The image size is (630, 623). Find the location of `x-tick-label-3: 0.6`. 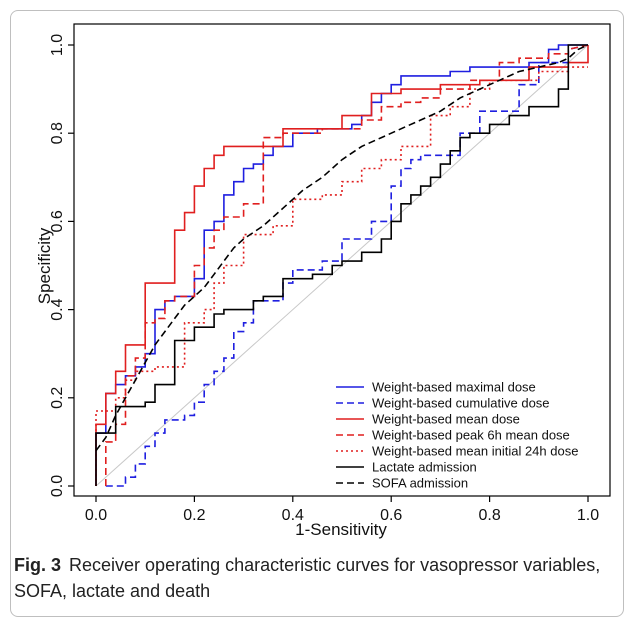

x-tick-label-3: 0.6 is located at coordinates (391, 515).